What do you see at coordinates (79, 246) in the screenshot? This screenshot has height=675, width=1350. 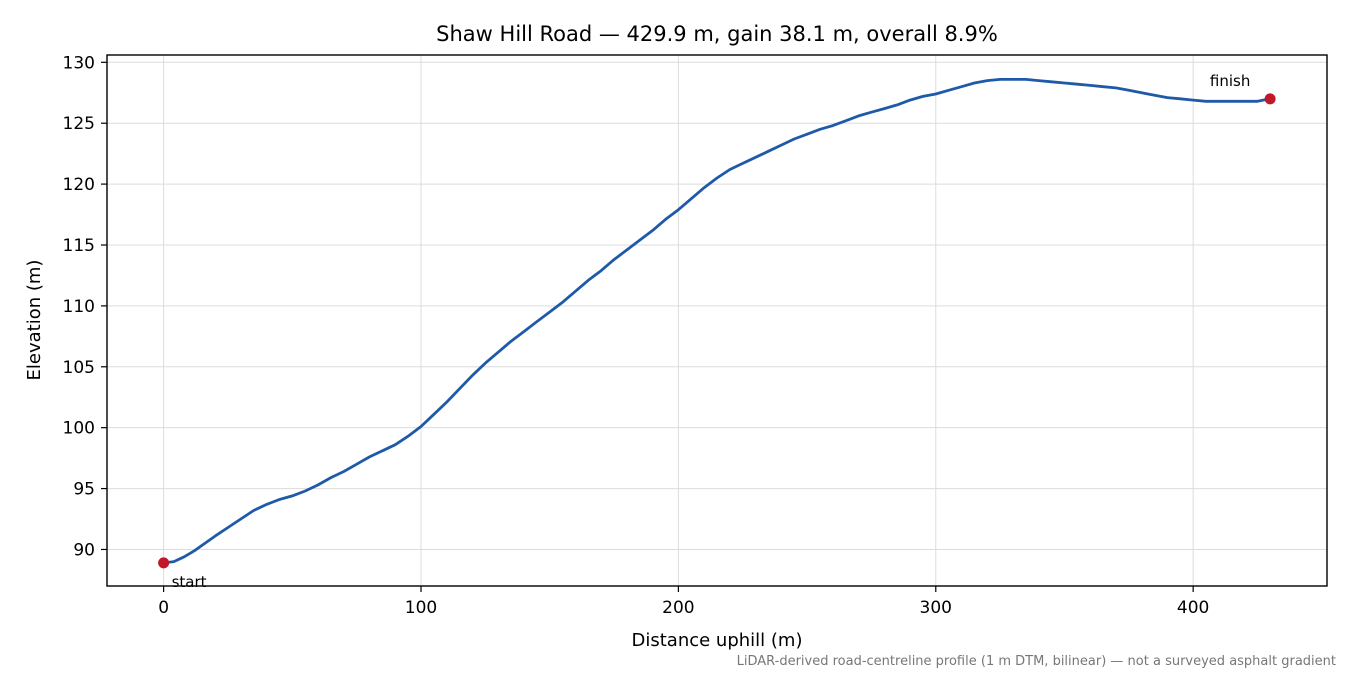 I see `y-tick-label: 115` at bounding box center [79, 246].